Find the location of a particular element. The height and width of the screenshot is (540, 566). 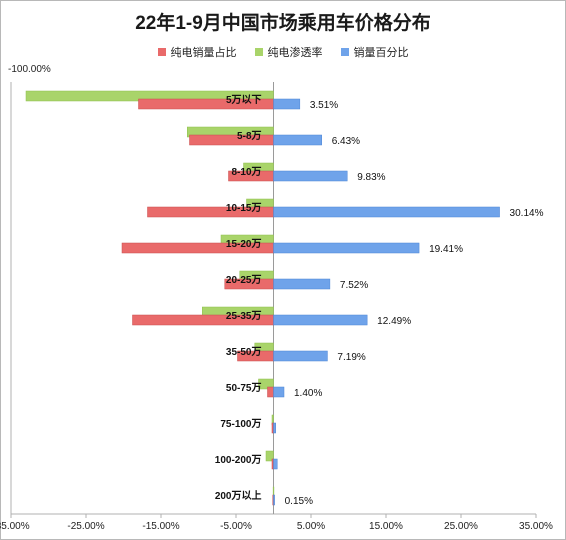

x-tick-label: -35.00% is located at coordinates (15, 526).